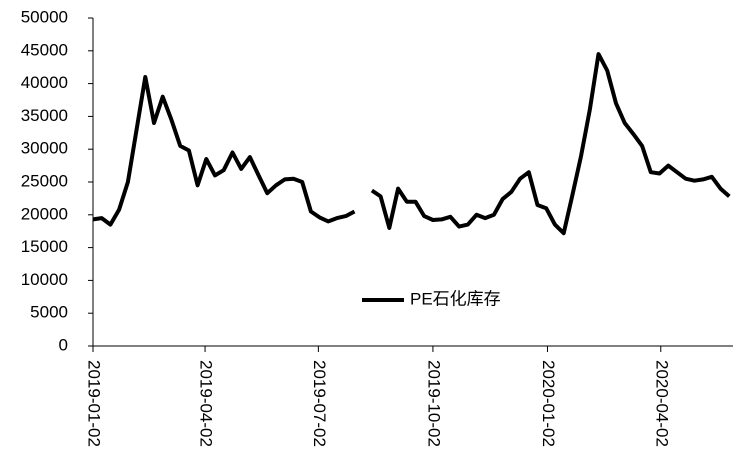 The image size is (754, 462). Describe the element at coordinates (44, 49) in the screenshot. I see `y-tick-label: 45000` at that location.